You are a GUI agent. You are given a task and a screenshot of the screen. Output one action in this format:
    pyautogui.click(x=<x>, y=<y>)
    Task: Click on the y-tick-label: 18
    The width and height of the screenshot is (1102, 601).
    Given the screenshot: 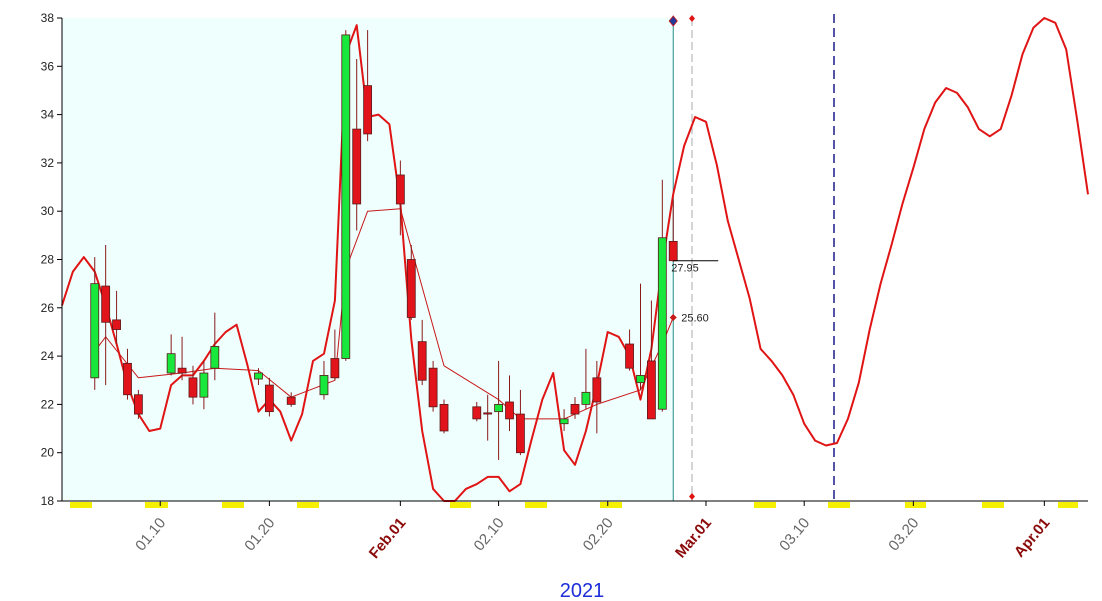 What is the action you would take?
    pyautogui.click(x=48, y=501)
    